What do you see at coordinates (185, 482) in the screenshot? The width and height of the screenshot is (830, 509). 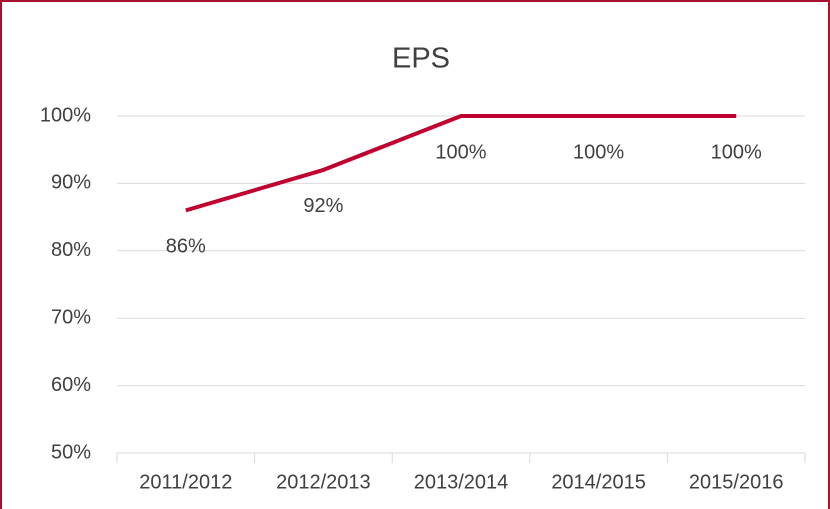 I see `x-tick-label: 2011/2012` at bounding box center [185, 482].